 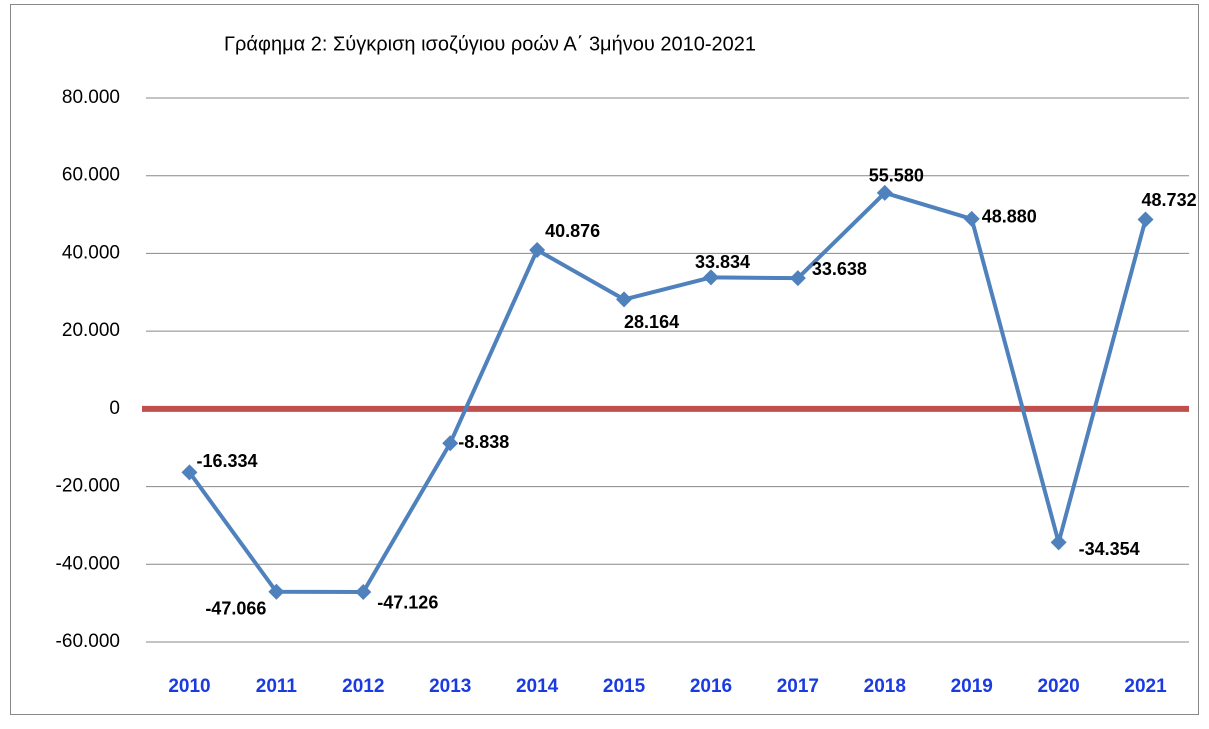 What do you see at coordinates (1169, 200) in the screenshot?
I see `data-label: 48.732` at bounding box center [1169, 200].